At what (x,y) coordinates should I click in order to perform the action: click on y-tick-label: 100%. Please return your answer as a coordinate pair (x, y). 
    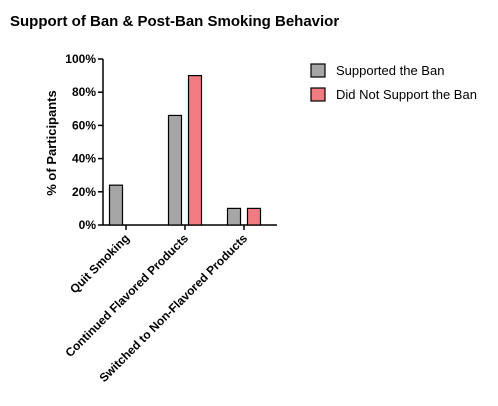
    Looking at the image, I should click on (80, 59).